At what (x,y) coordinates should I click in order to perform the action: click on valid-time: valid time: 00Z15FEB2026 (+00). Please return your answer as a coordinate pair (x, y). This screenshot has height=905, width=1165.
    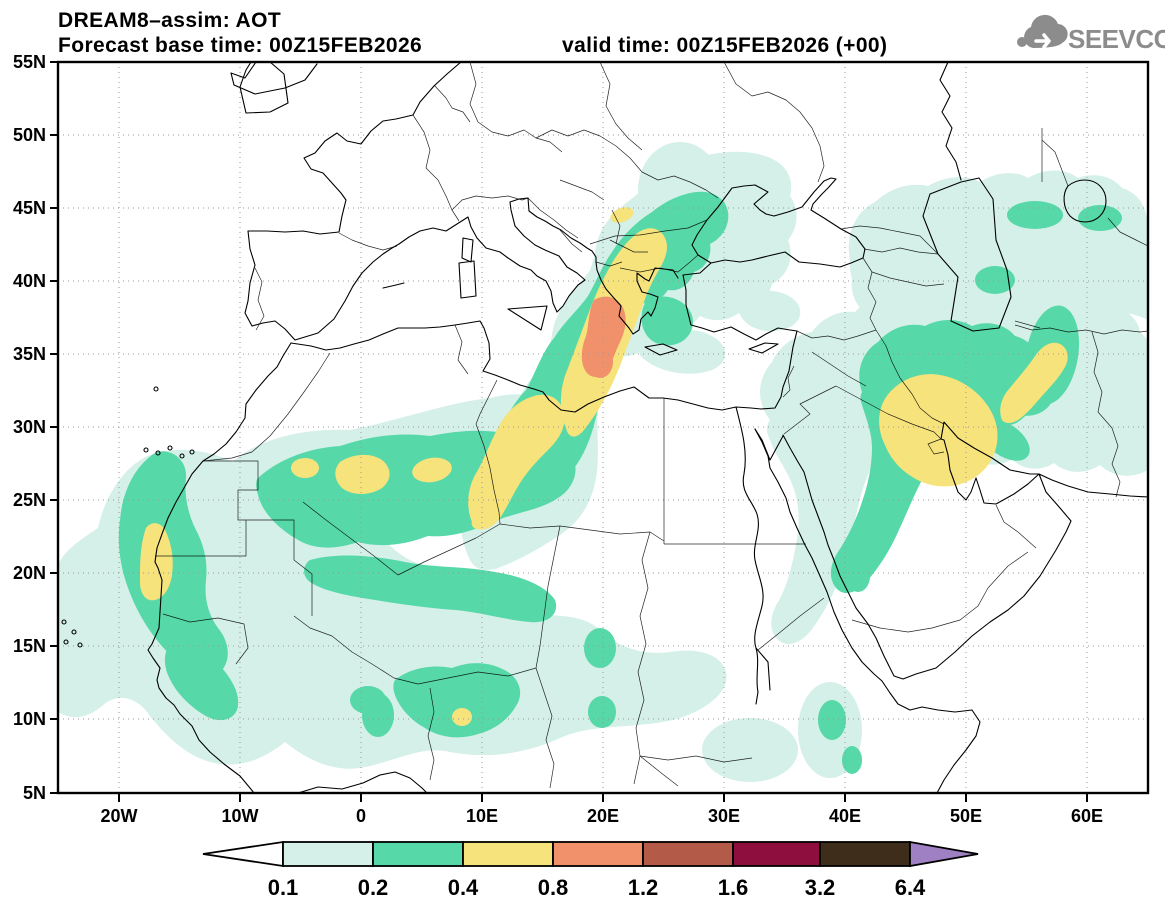
    Looking at the image, I should click on (724, 45).